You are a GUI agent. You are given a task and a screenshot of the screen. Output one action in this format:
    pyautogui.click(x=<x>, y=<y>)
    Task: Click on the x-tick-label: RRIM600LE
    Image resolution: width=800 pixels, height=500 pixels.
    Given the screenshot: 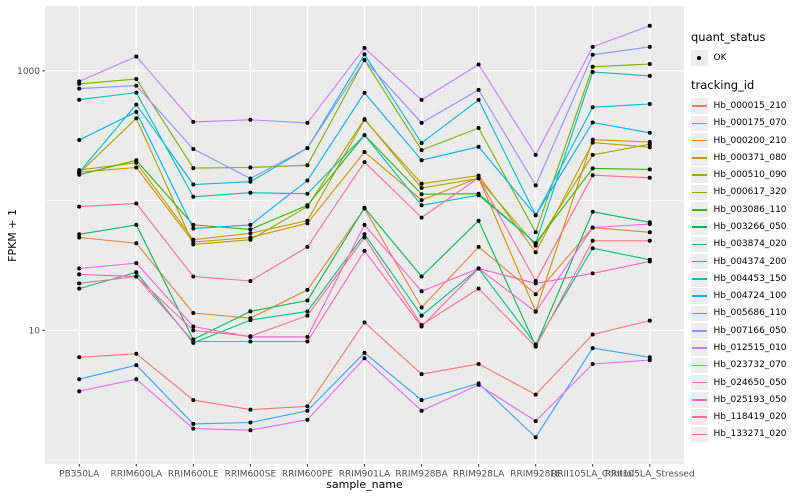 What is the action you would take?
    pyautogui.click(x=193, y=475)
    